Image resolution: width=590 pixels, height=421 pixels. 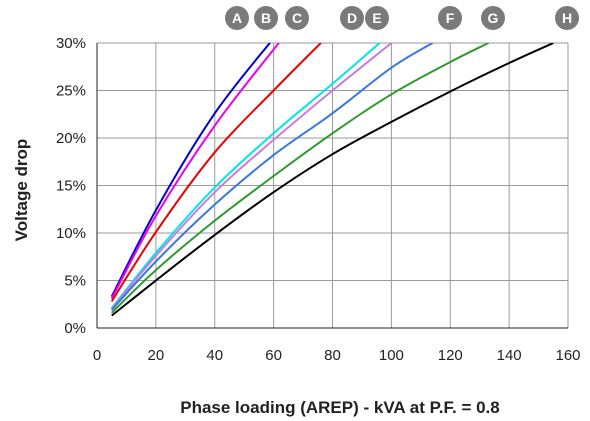 I want to click on y-tick-label: 0%, so click(x=75, y=328).